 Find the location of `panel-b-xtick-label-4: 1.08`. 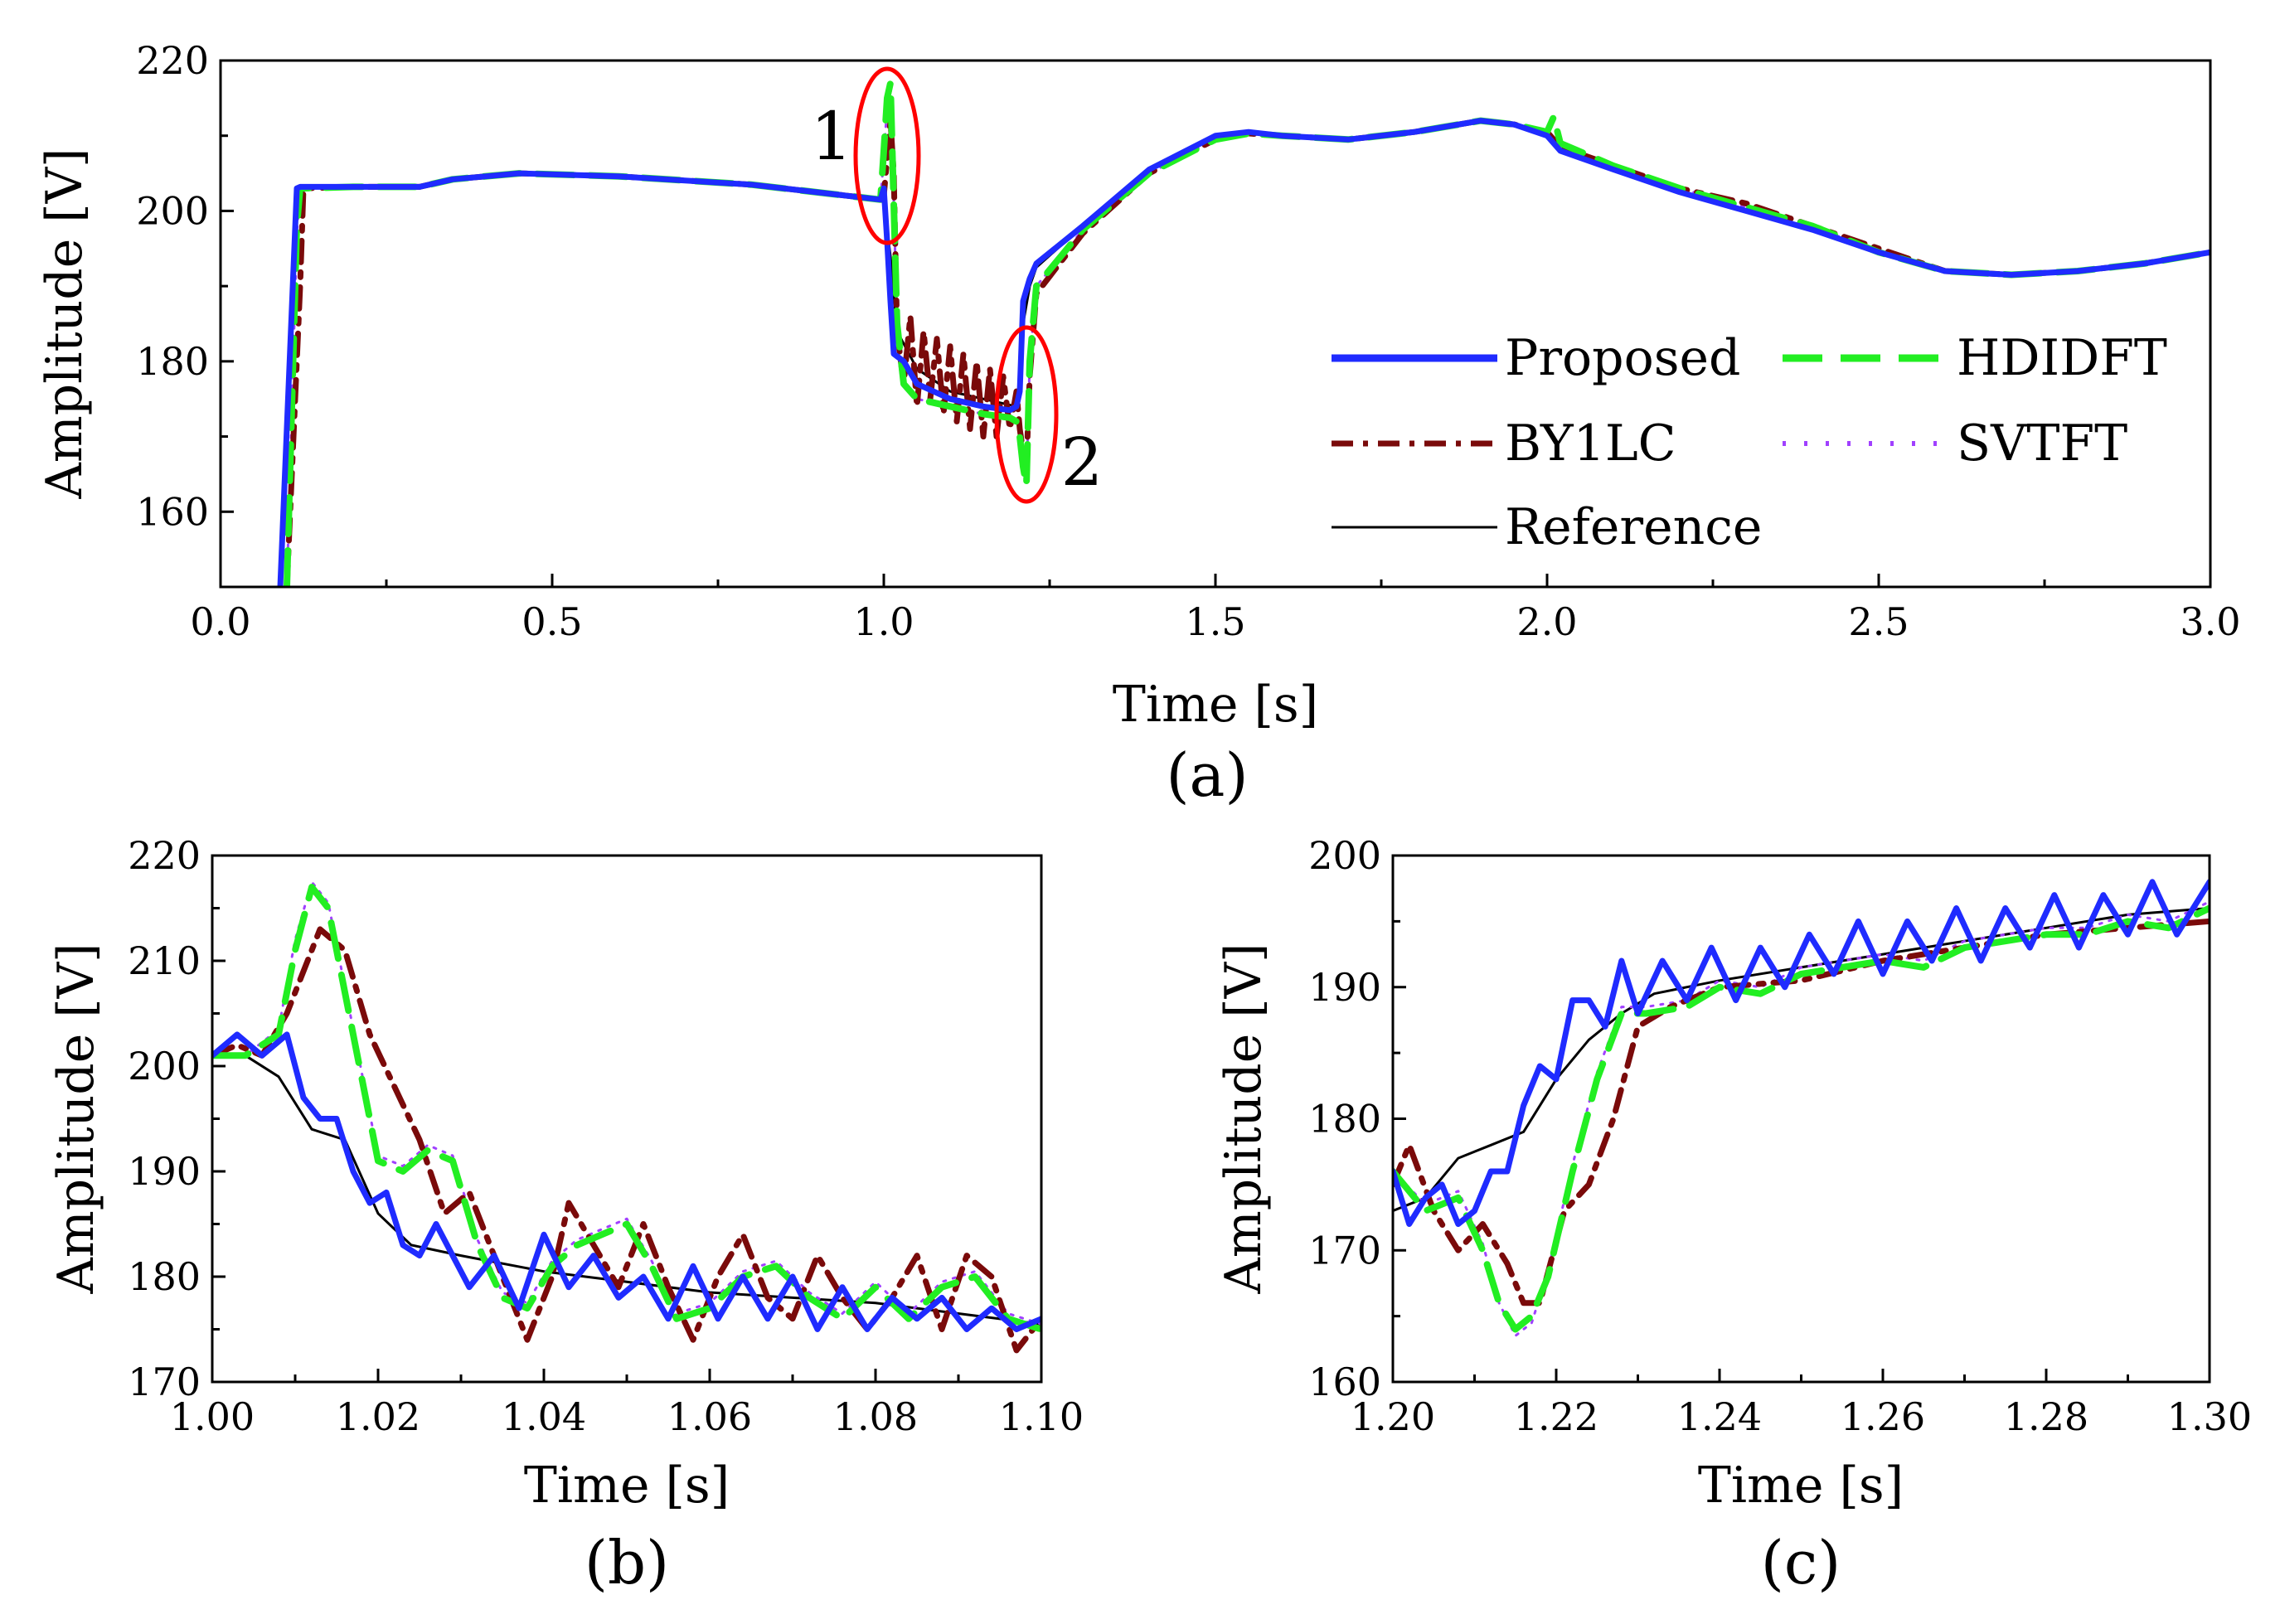

panel-b-xtick-label-4: 1.08 is located at coordinates (876, 1416).